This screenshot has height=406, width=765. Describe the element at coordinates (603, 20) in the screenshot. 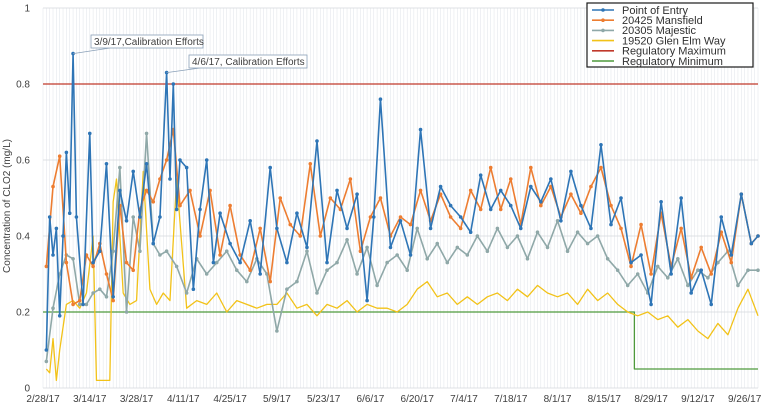

I see `legend-marker-20425-mansfield` at that location.